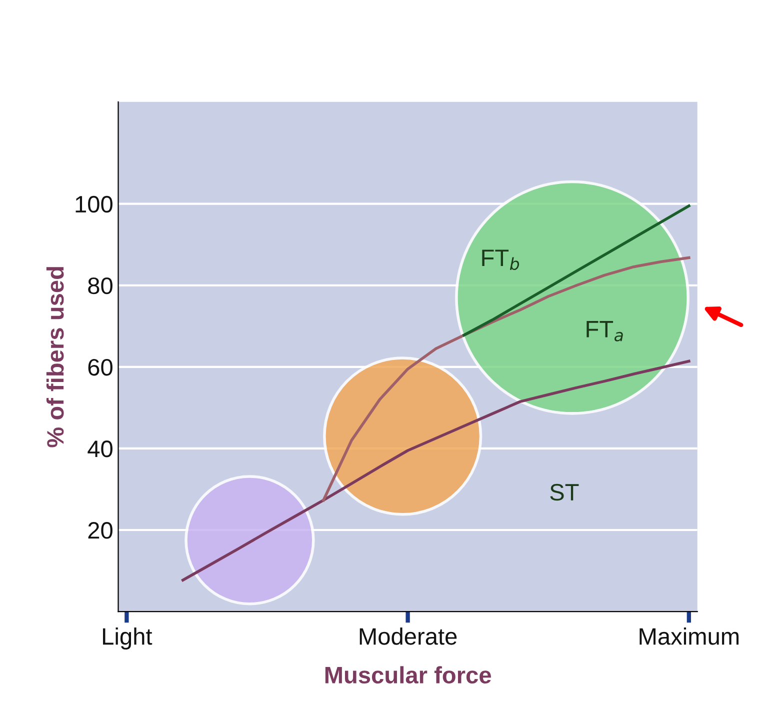  What do you see at coordinates (501, 260) in the screenshot?
I see `annotation: FT$_{b}$` at bounding box center [501, 260].